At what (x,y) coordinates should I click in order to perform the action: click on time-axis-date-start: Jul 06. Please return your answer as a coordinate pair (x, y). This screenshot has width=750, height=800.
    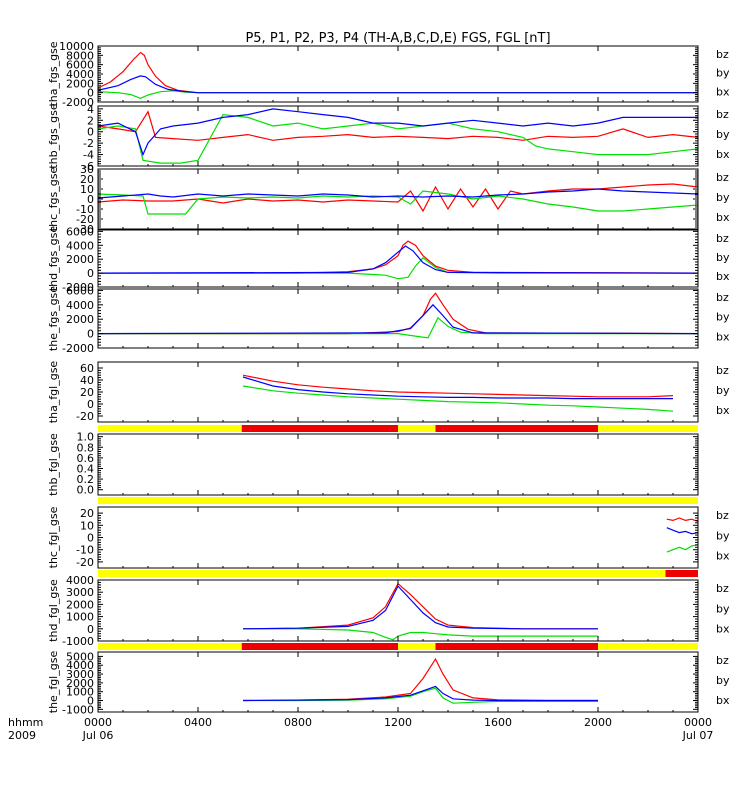
    Looking at the image, I should click on (98, 735).